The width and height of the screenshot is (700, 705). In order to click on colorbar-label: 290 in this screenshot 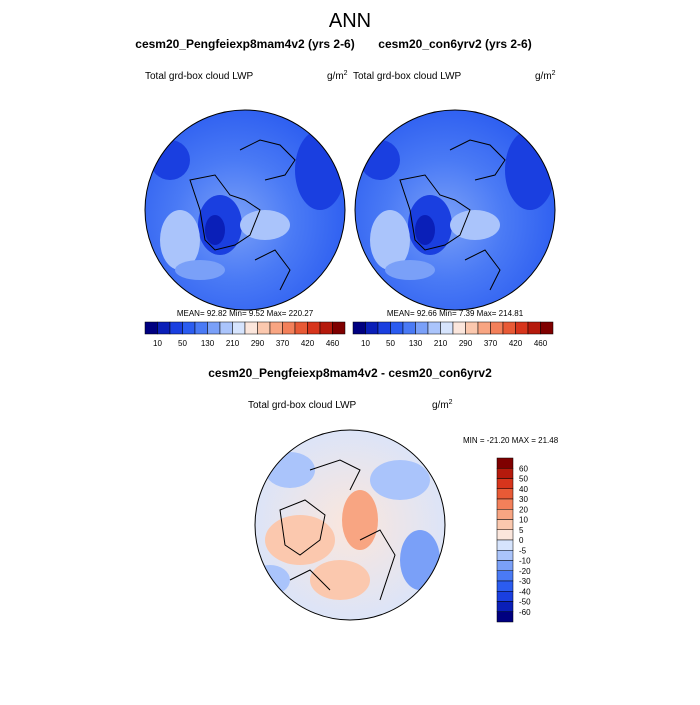, I will do `click(466, 343)`.